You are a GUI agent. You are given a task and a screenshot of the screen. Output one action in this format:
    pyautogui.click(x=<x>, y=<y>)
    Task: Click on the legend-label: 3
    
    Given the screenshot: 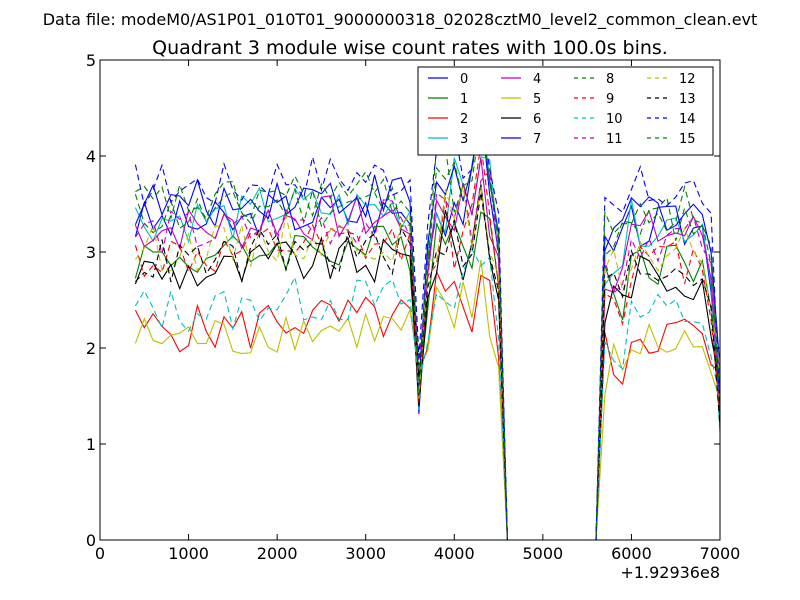 What is the action you would take?
    pyautogui.click(x=464, y=139)
    